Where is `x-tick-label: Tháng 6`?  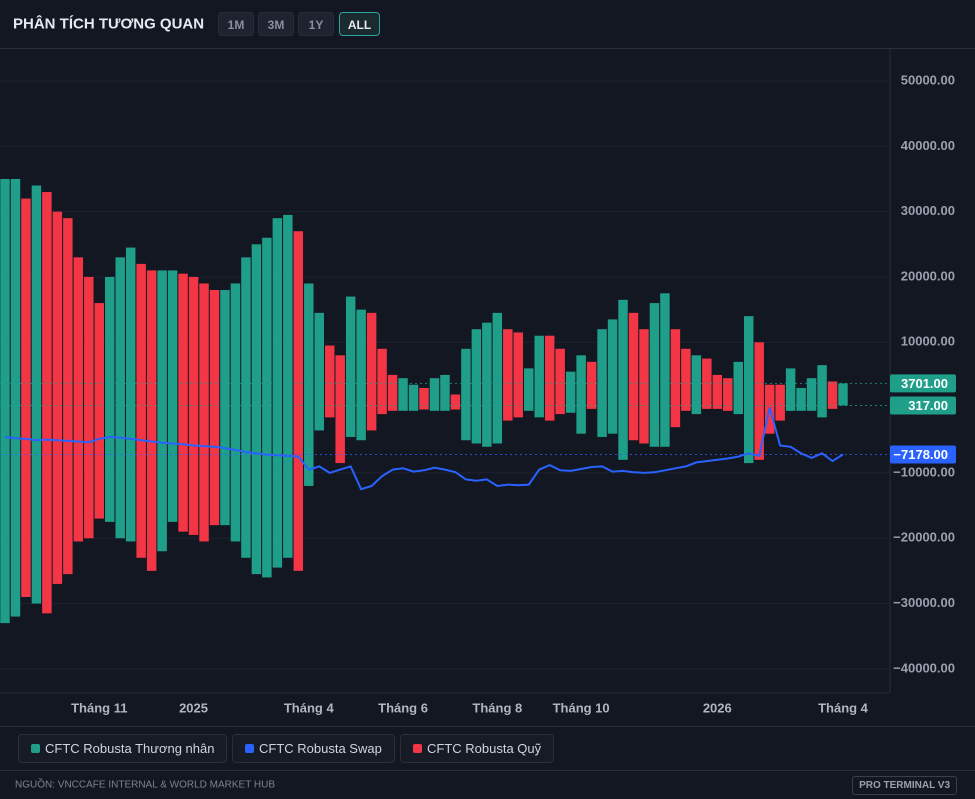
x-tick-label: Tháng 6 is located at coordinates (403, 707).